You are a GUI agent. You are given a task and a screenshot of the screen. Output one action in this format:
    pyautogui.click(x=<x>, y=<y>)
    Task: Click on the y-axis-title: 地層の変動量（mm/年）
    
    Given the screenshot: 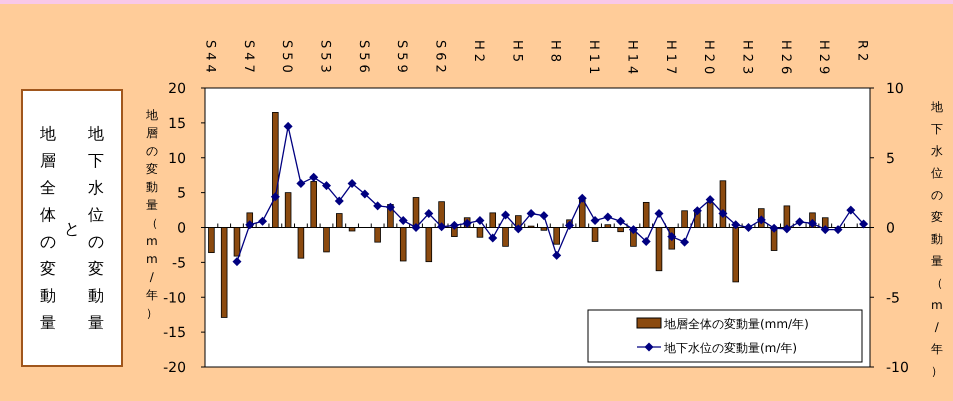 What is the action you would take?
    pyautogui.click(x=152, y=214)
    